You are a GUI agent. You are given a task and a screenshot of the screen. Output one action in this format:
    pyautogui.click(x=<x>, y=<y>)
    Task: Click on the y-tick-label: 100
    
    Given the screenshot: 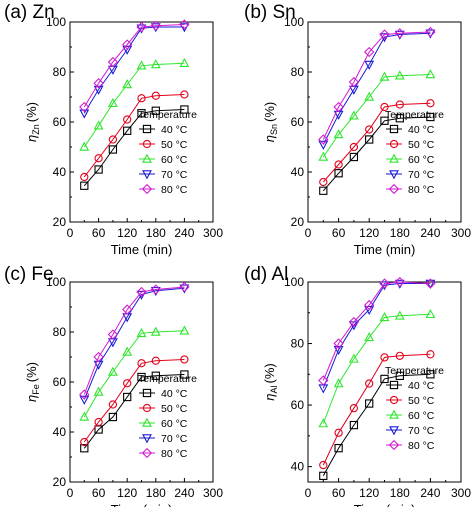 What is the action you would take?
    pyautogui.click(x=56, y=282)
    